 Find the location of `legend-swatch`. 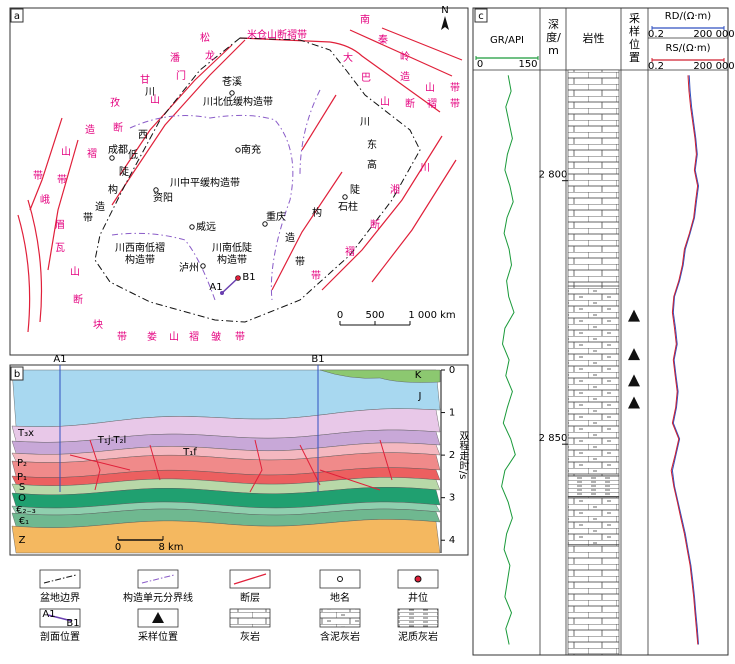

legend-swatch is located at coordinates (340, 618).